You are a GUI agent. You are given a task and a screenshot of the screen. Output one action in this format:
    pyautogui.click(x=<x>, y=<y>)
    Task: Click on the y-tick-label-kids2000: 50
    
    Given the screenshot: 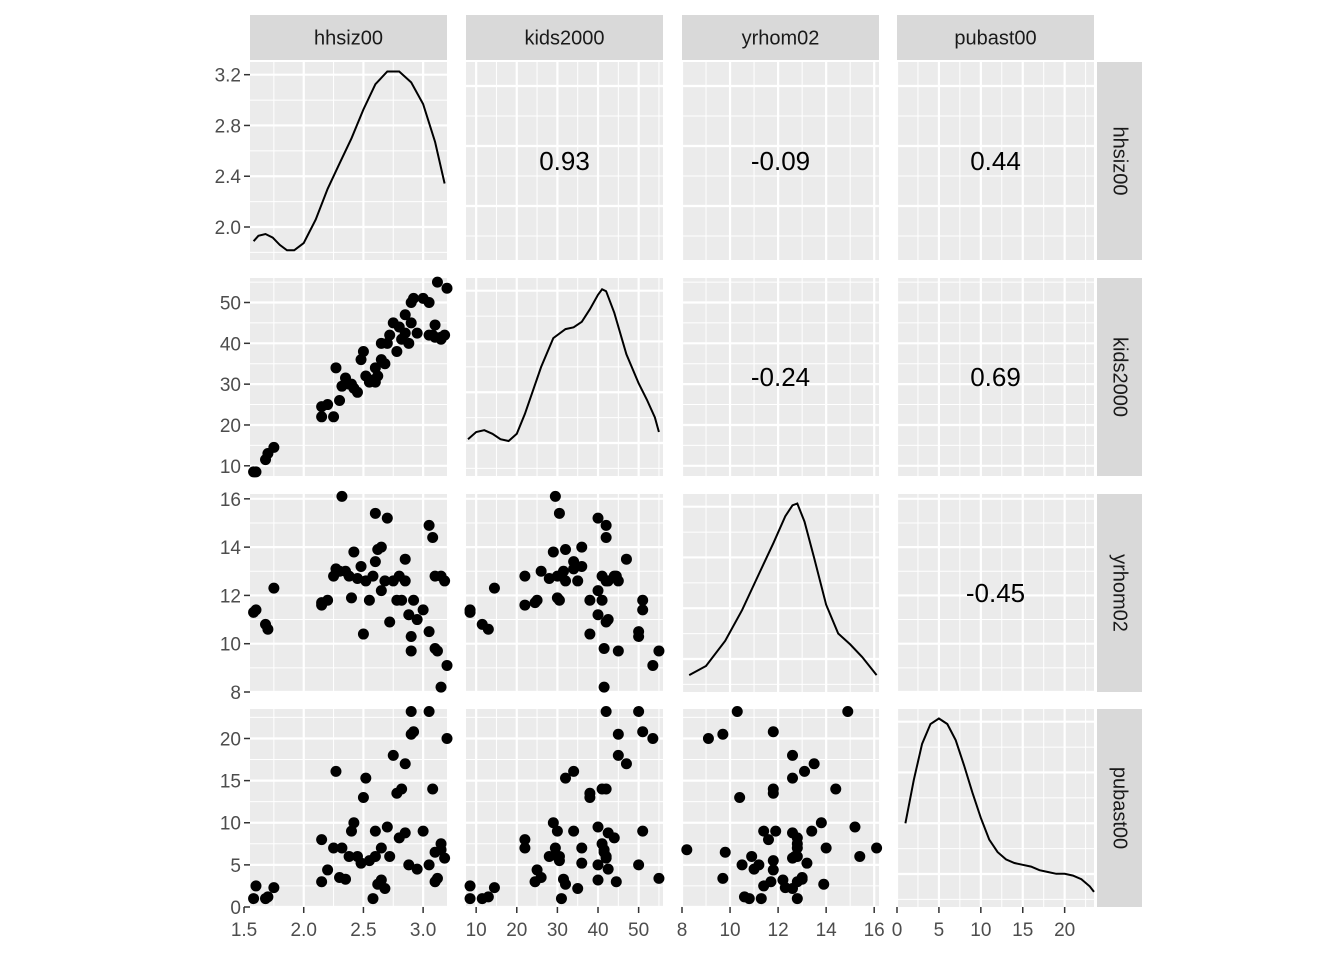 What is the action you would take?
    pyautogui.click(x=230, y=303)
    